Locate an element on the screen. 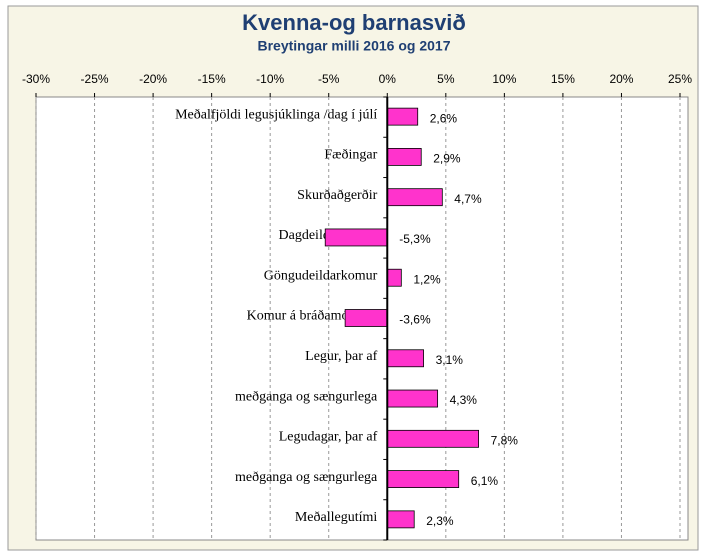 Image resolution: width=707 pixels, height=558 pixels. x-tick-label: 25% is located at coordinates (680, 79).